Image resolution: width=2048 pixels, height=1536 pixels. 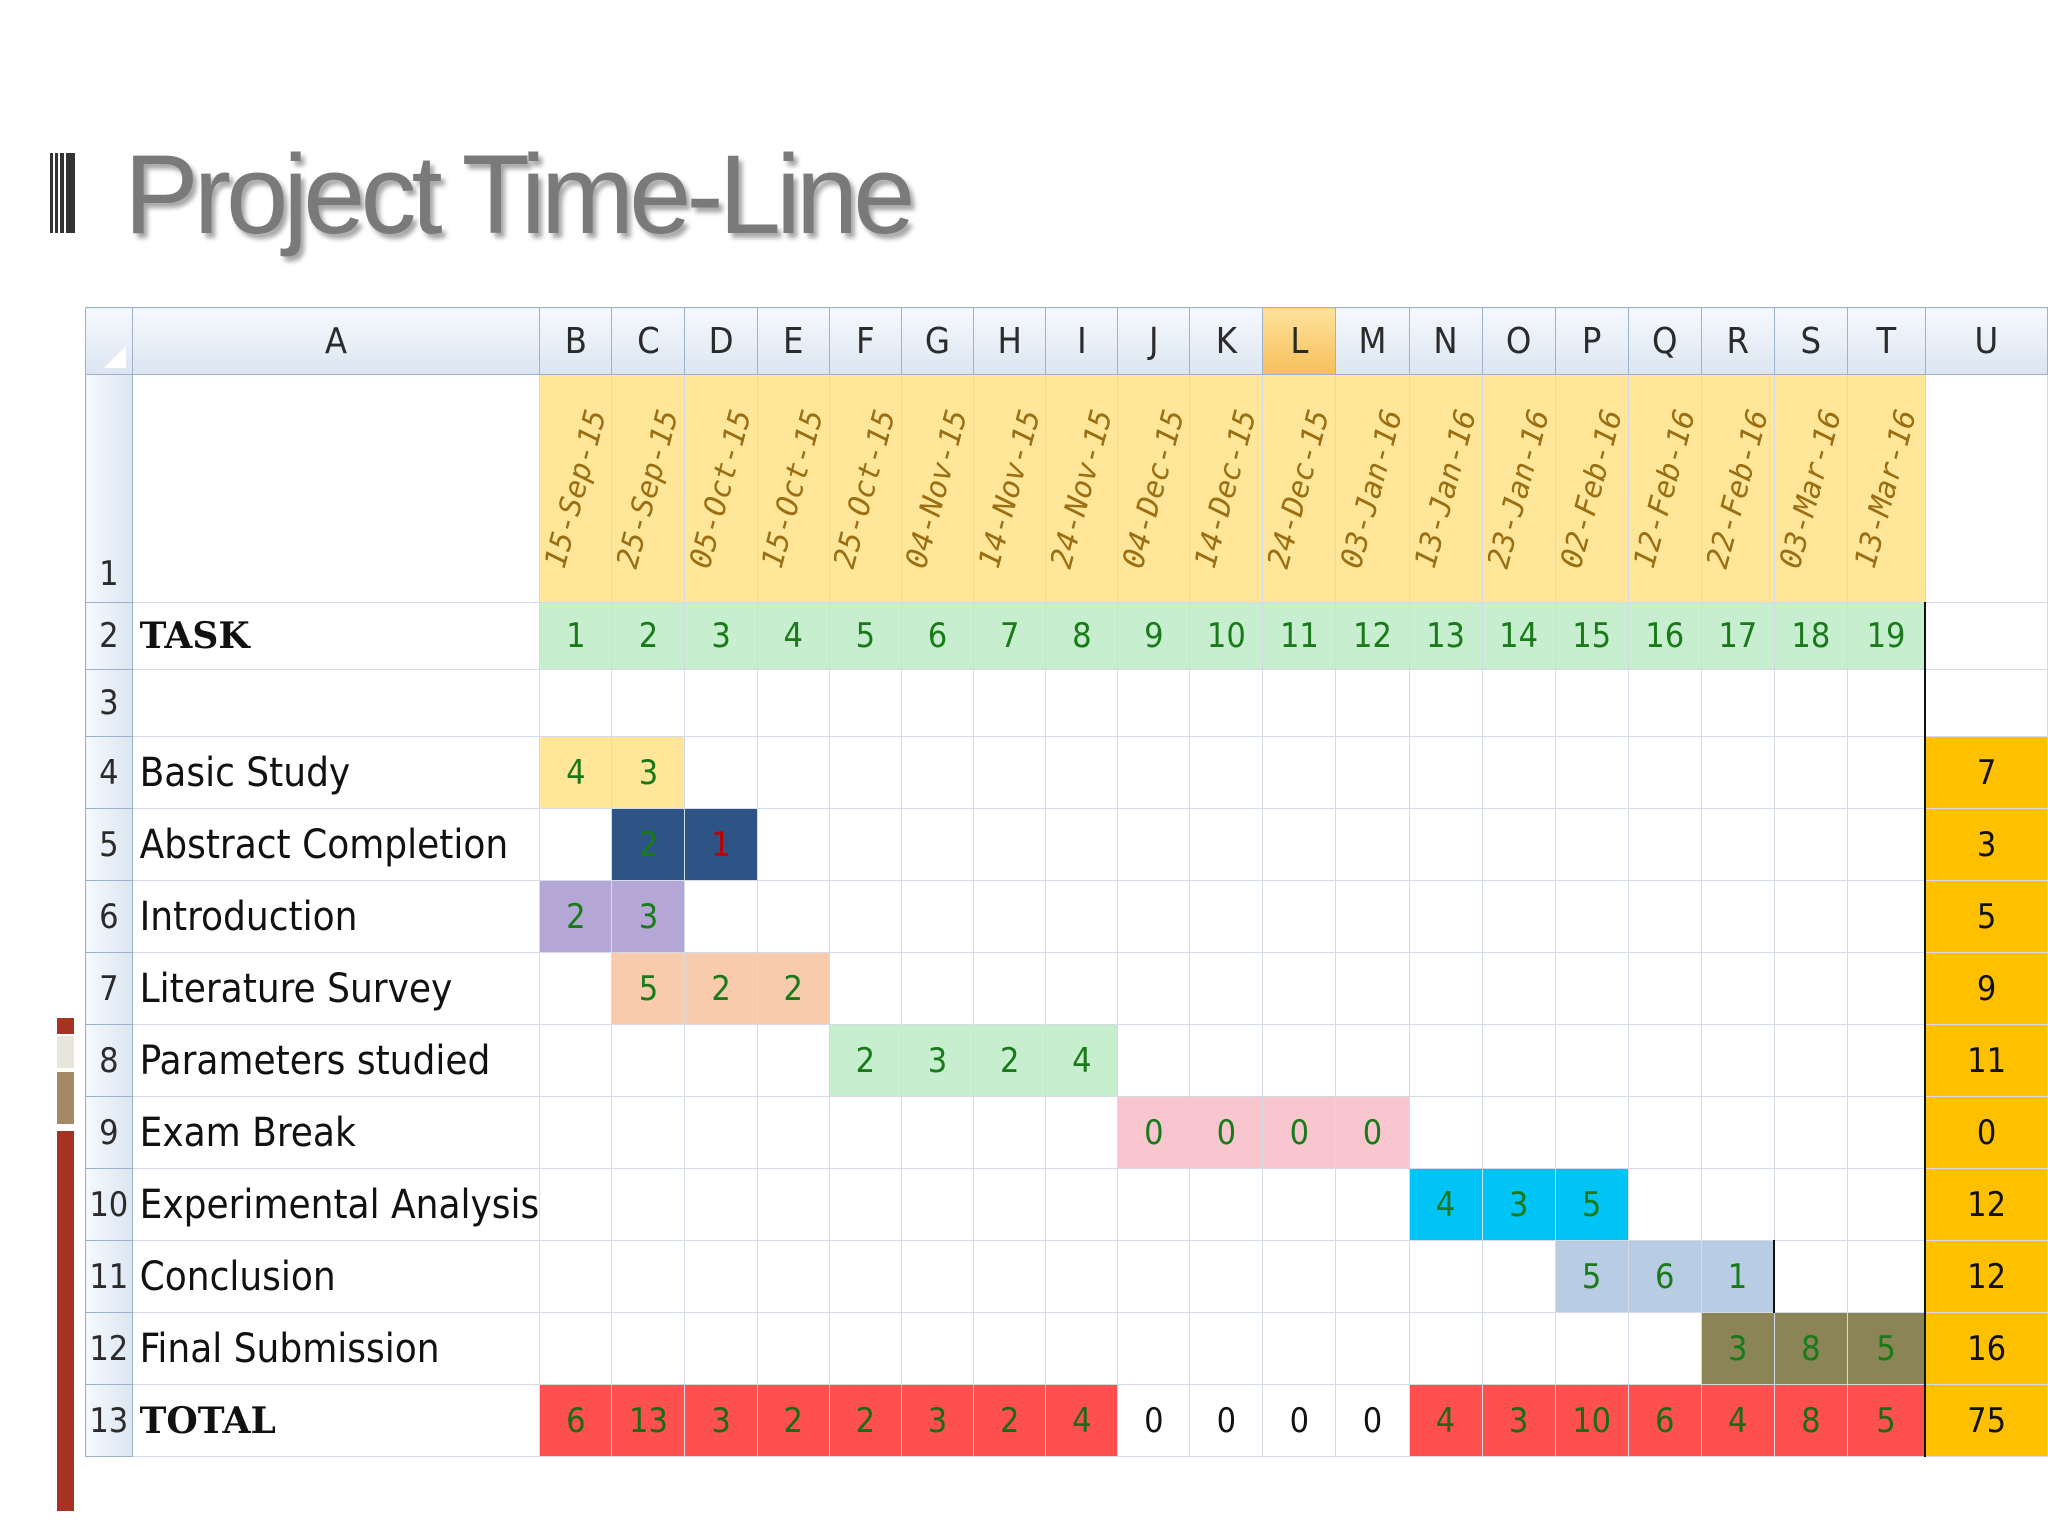 What do you see at coordinates (336, 1060) in the screenshot?
I see `task-name: Parameters studied` at bounding box center [336, 1060].